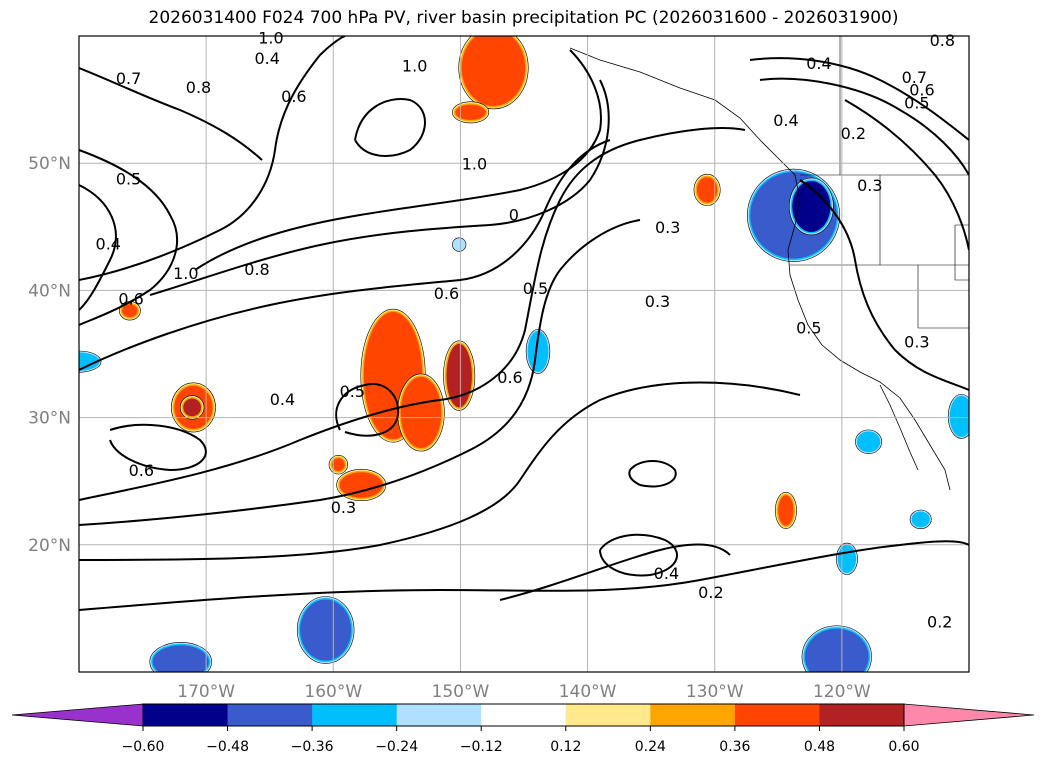 The image size is (1047, 765). Describe the element at coordinates (312, 747) in the screenshot. I see `colorbar-tick-label: −0.36` at that location.